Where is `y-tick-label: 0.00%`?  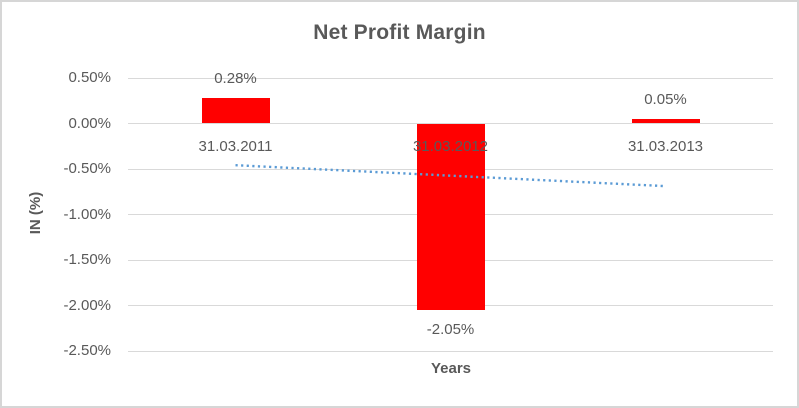
y-tick-label: 0.00% is located at coordinates (89, 123).